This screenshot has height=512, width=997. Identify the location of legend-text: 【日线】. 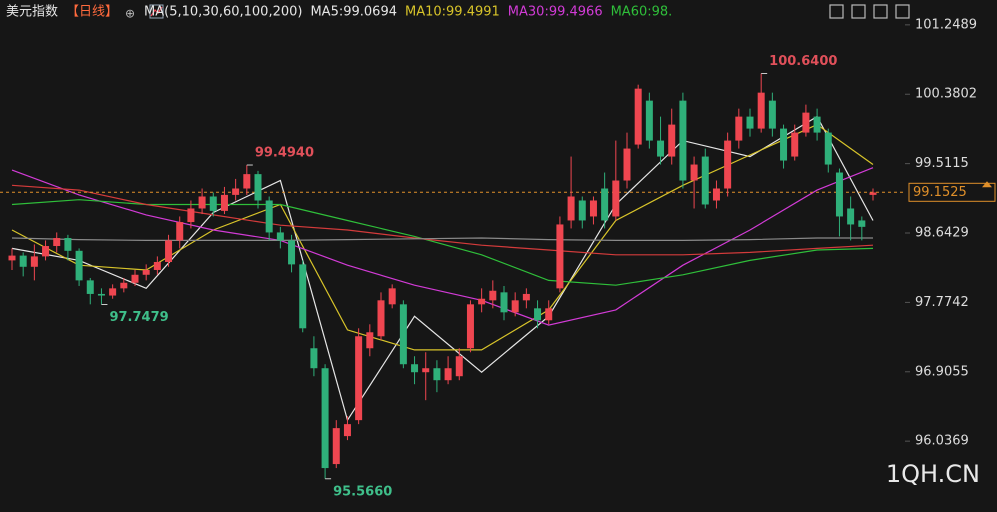
(92, 12).